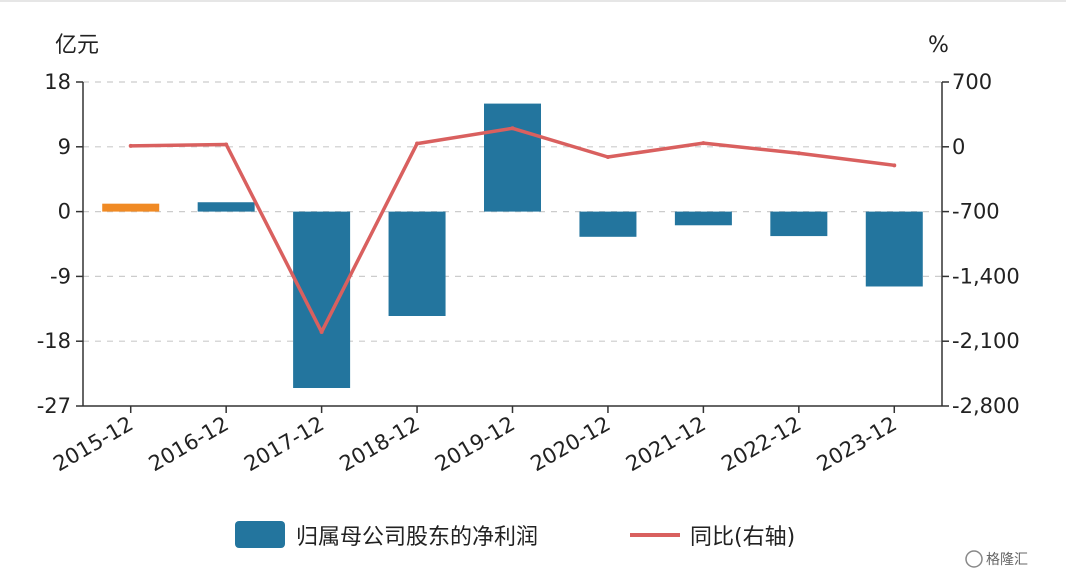 This screenshot has height=578, width=1066. I want to click on legend-item-bar: 归属母公司股东的净利润, so click(386, 535).